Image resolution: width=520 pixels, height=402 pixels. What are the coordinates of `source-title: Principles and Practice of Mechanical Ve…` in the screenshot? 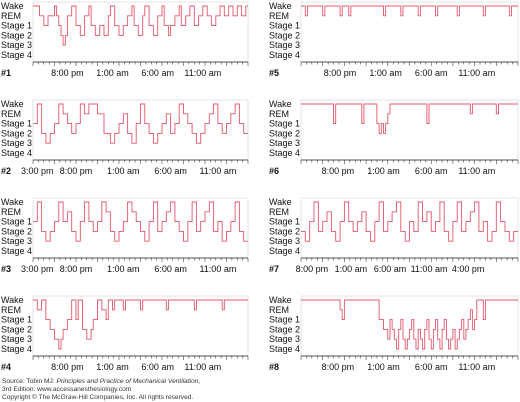 It's located at (128, 381).